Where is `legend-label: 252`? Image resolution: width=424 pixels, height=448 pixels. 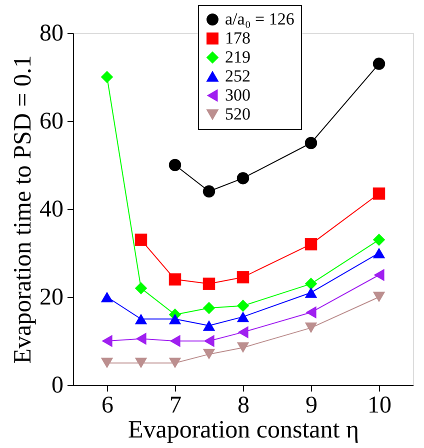 legend-label: 252 is located at coordinates (237, 76).